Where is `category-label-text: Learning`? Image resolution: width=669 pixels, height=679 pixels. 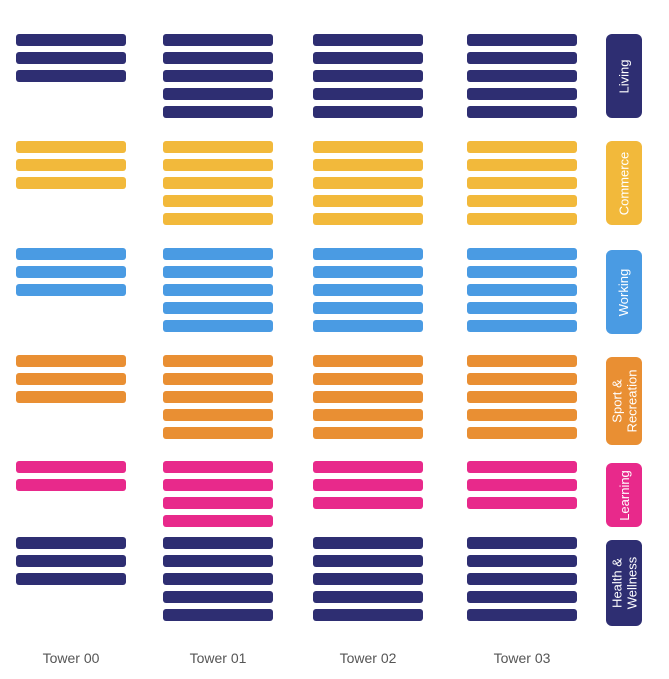 category-label-text: Learning is located at coordinates (624, 495).